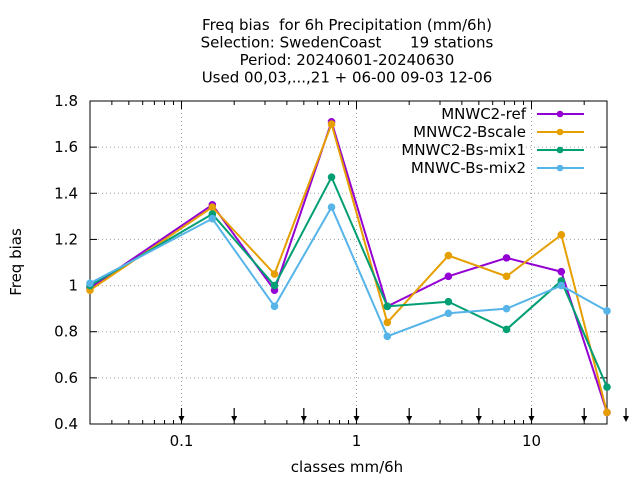 The height and width of the screenshot is (480, 640). Describe the element at coordinates (66, 378) in the screenshot. I see `y-tick-label: 0.6` at that location.